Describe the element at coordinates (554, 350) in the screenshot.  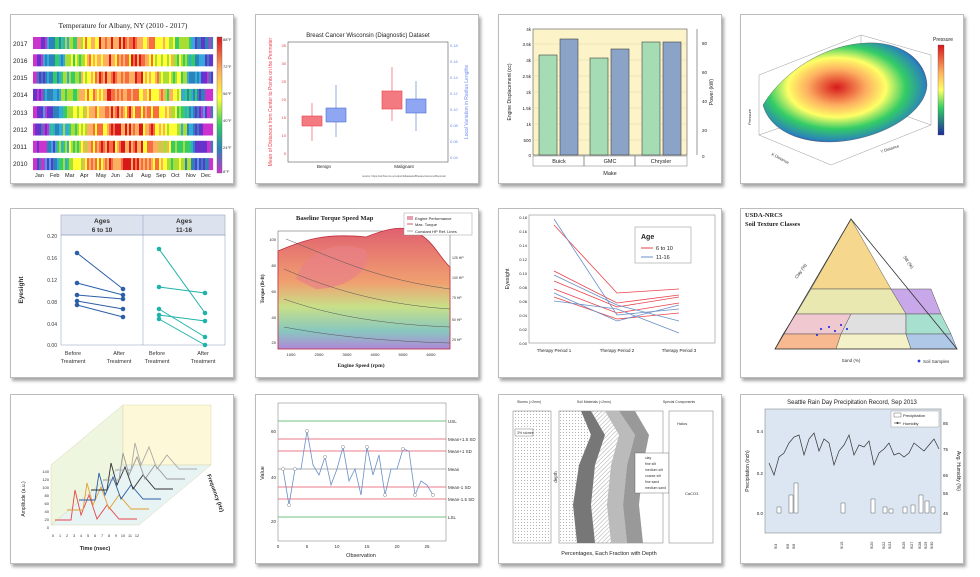
I see `svg-text: Therapy Period 1` at that location.